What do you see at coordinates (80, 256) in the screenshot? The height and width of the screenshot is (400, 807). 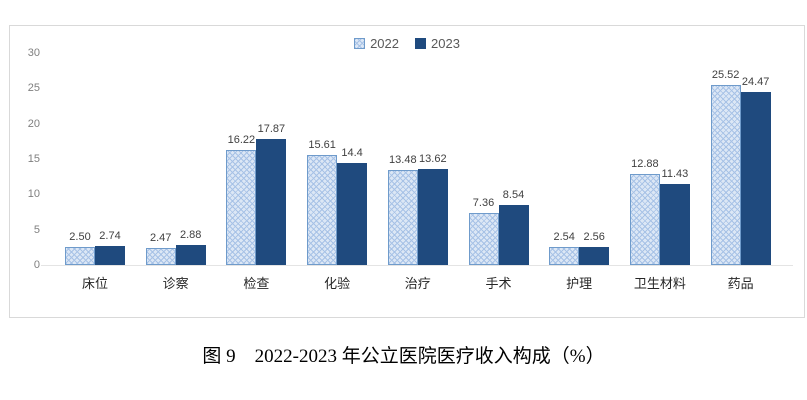 I see `bar-2022-床位` at bounding box center [80, 256].